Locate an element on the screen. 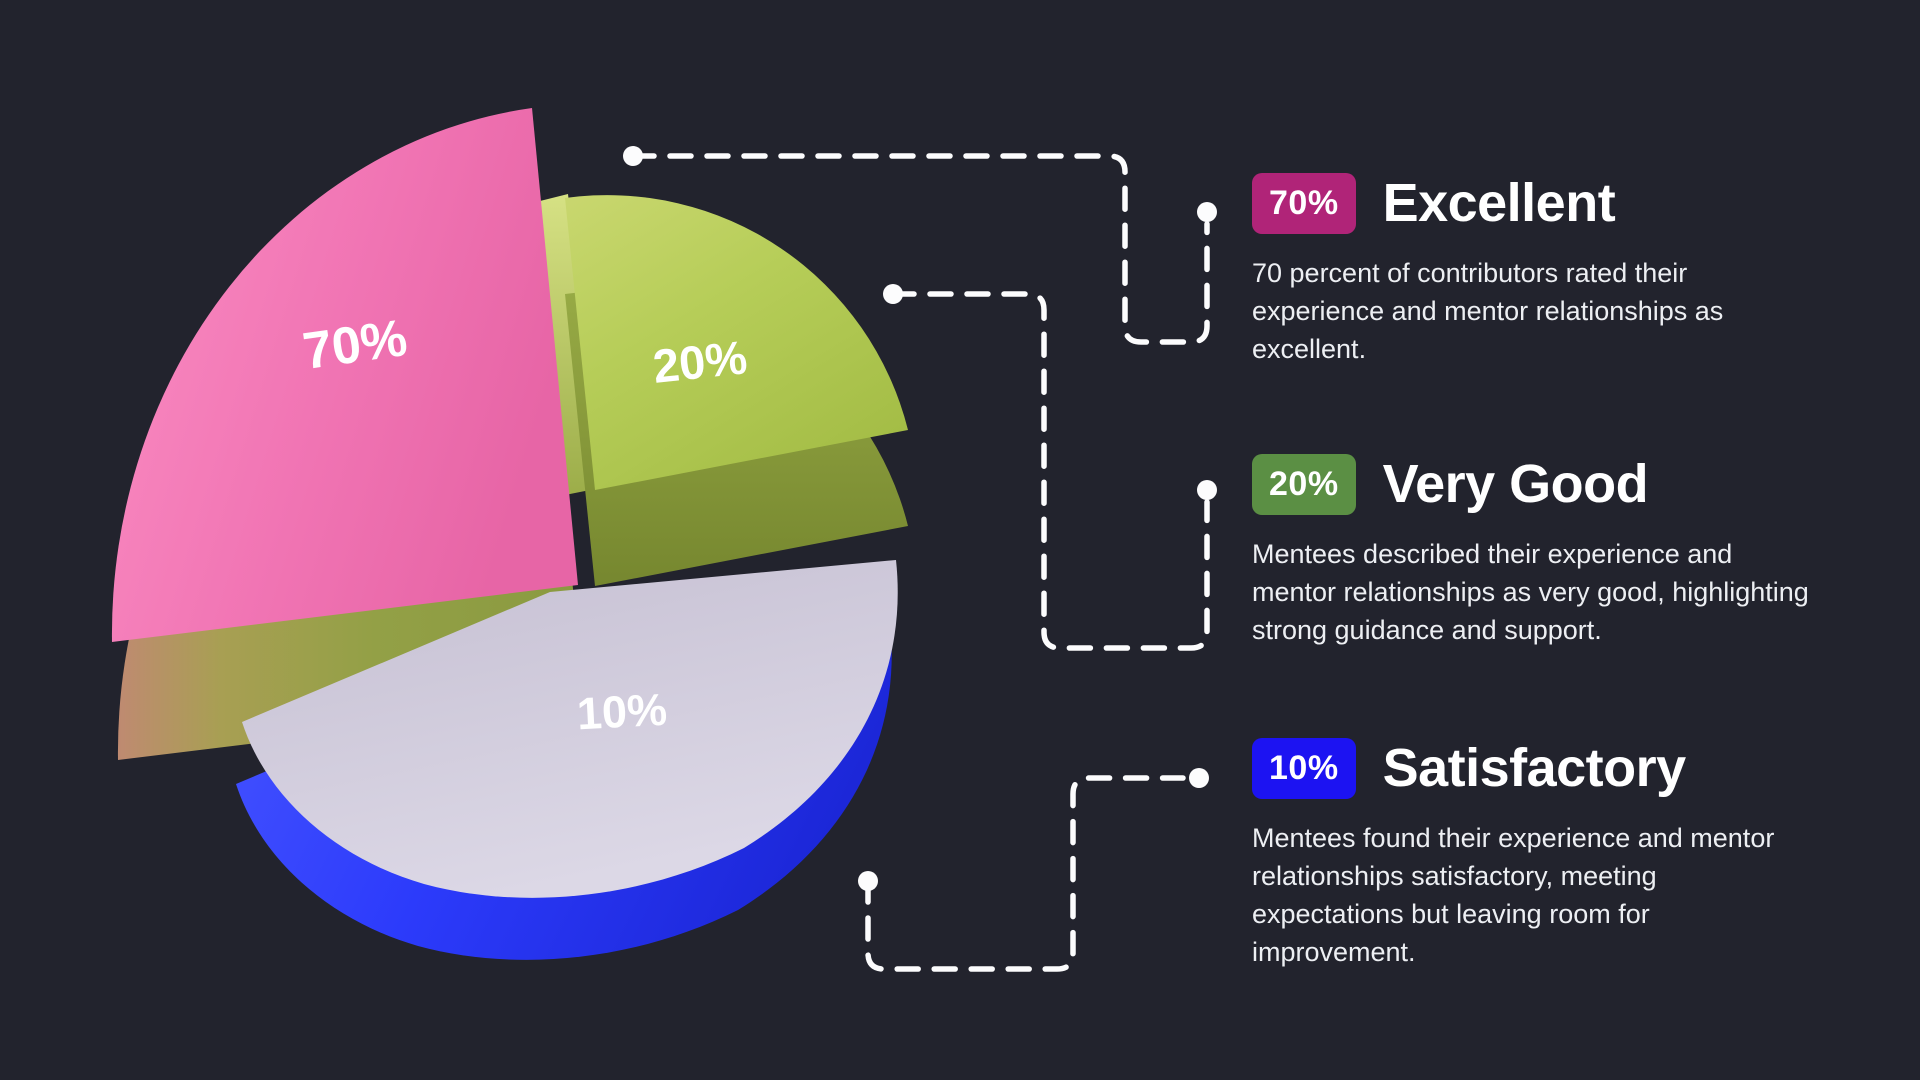 The image size is (1920, 1080). legend-title-excellent: Excellent is located at coordinates (1499, 203).